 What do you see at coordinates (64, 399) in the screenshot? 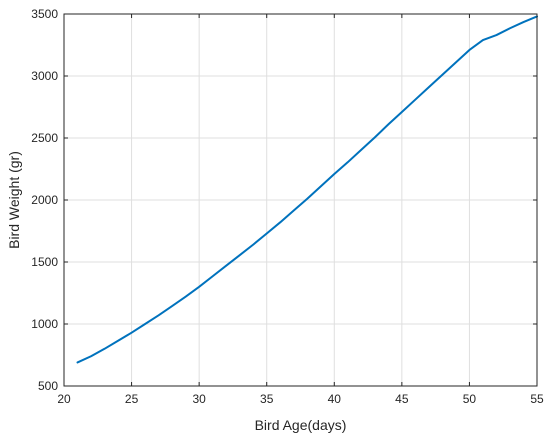
I see `x-tick-label: 20` at bounding box center [64, 399].